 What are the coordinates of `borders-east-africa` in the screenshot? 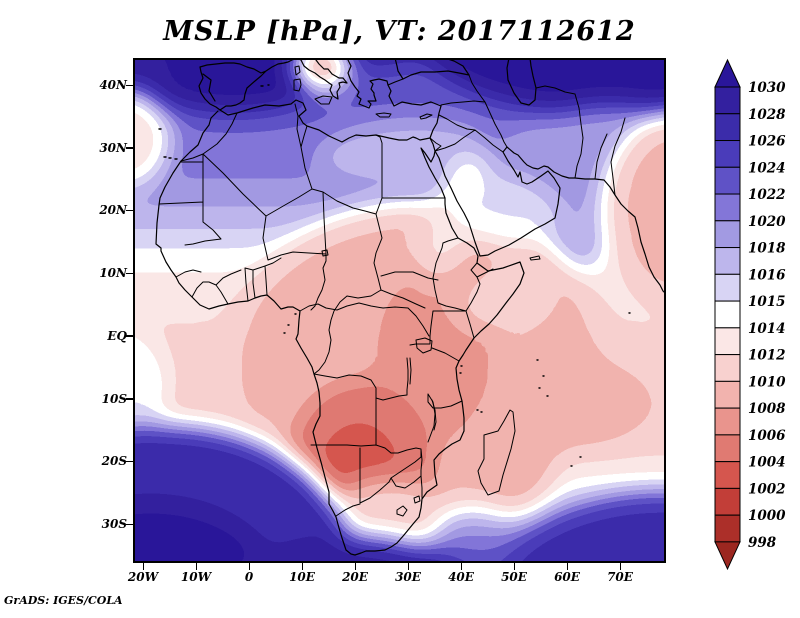 It's located at (437, 299).